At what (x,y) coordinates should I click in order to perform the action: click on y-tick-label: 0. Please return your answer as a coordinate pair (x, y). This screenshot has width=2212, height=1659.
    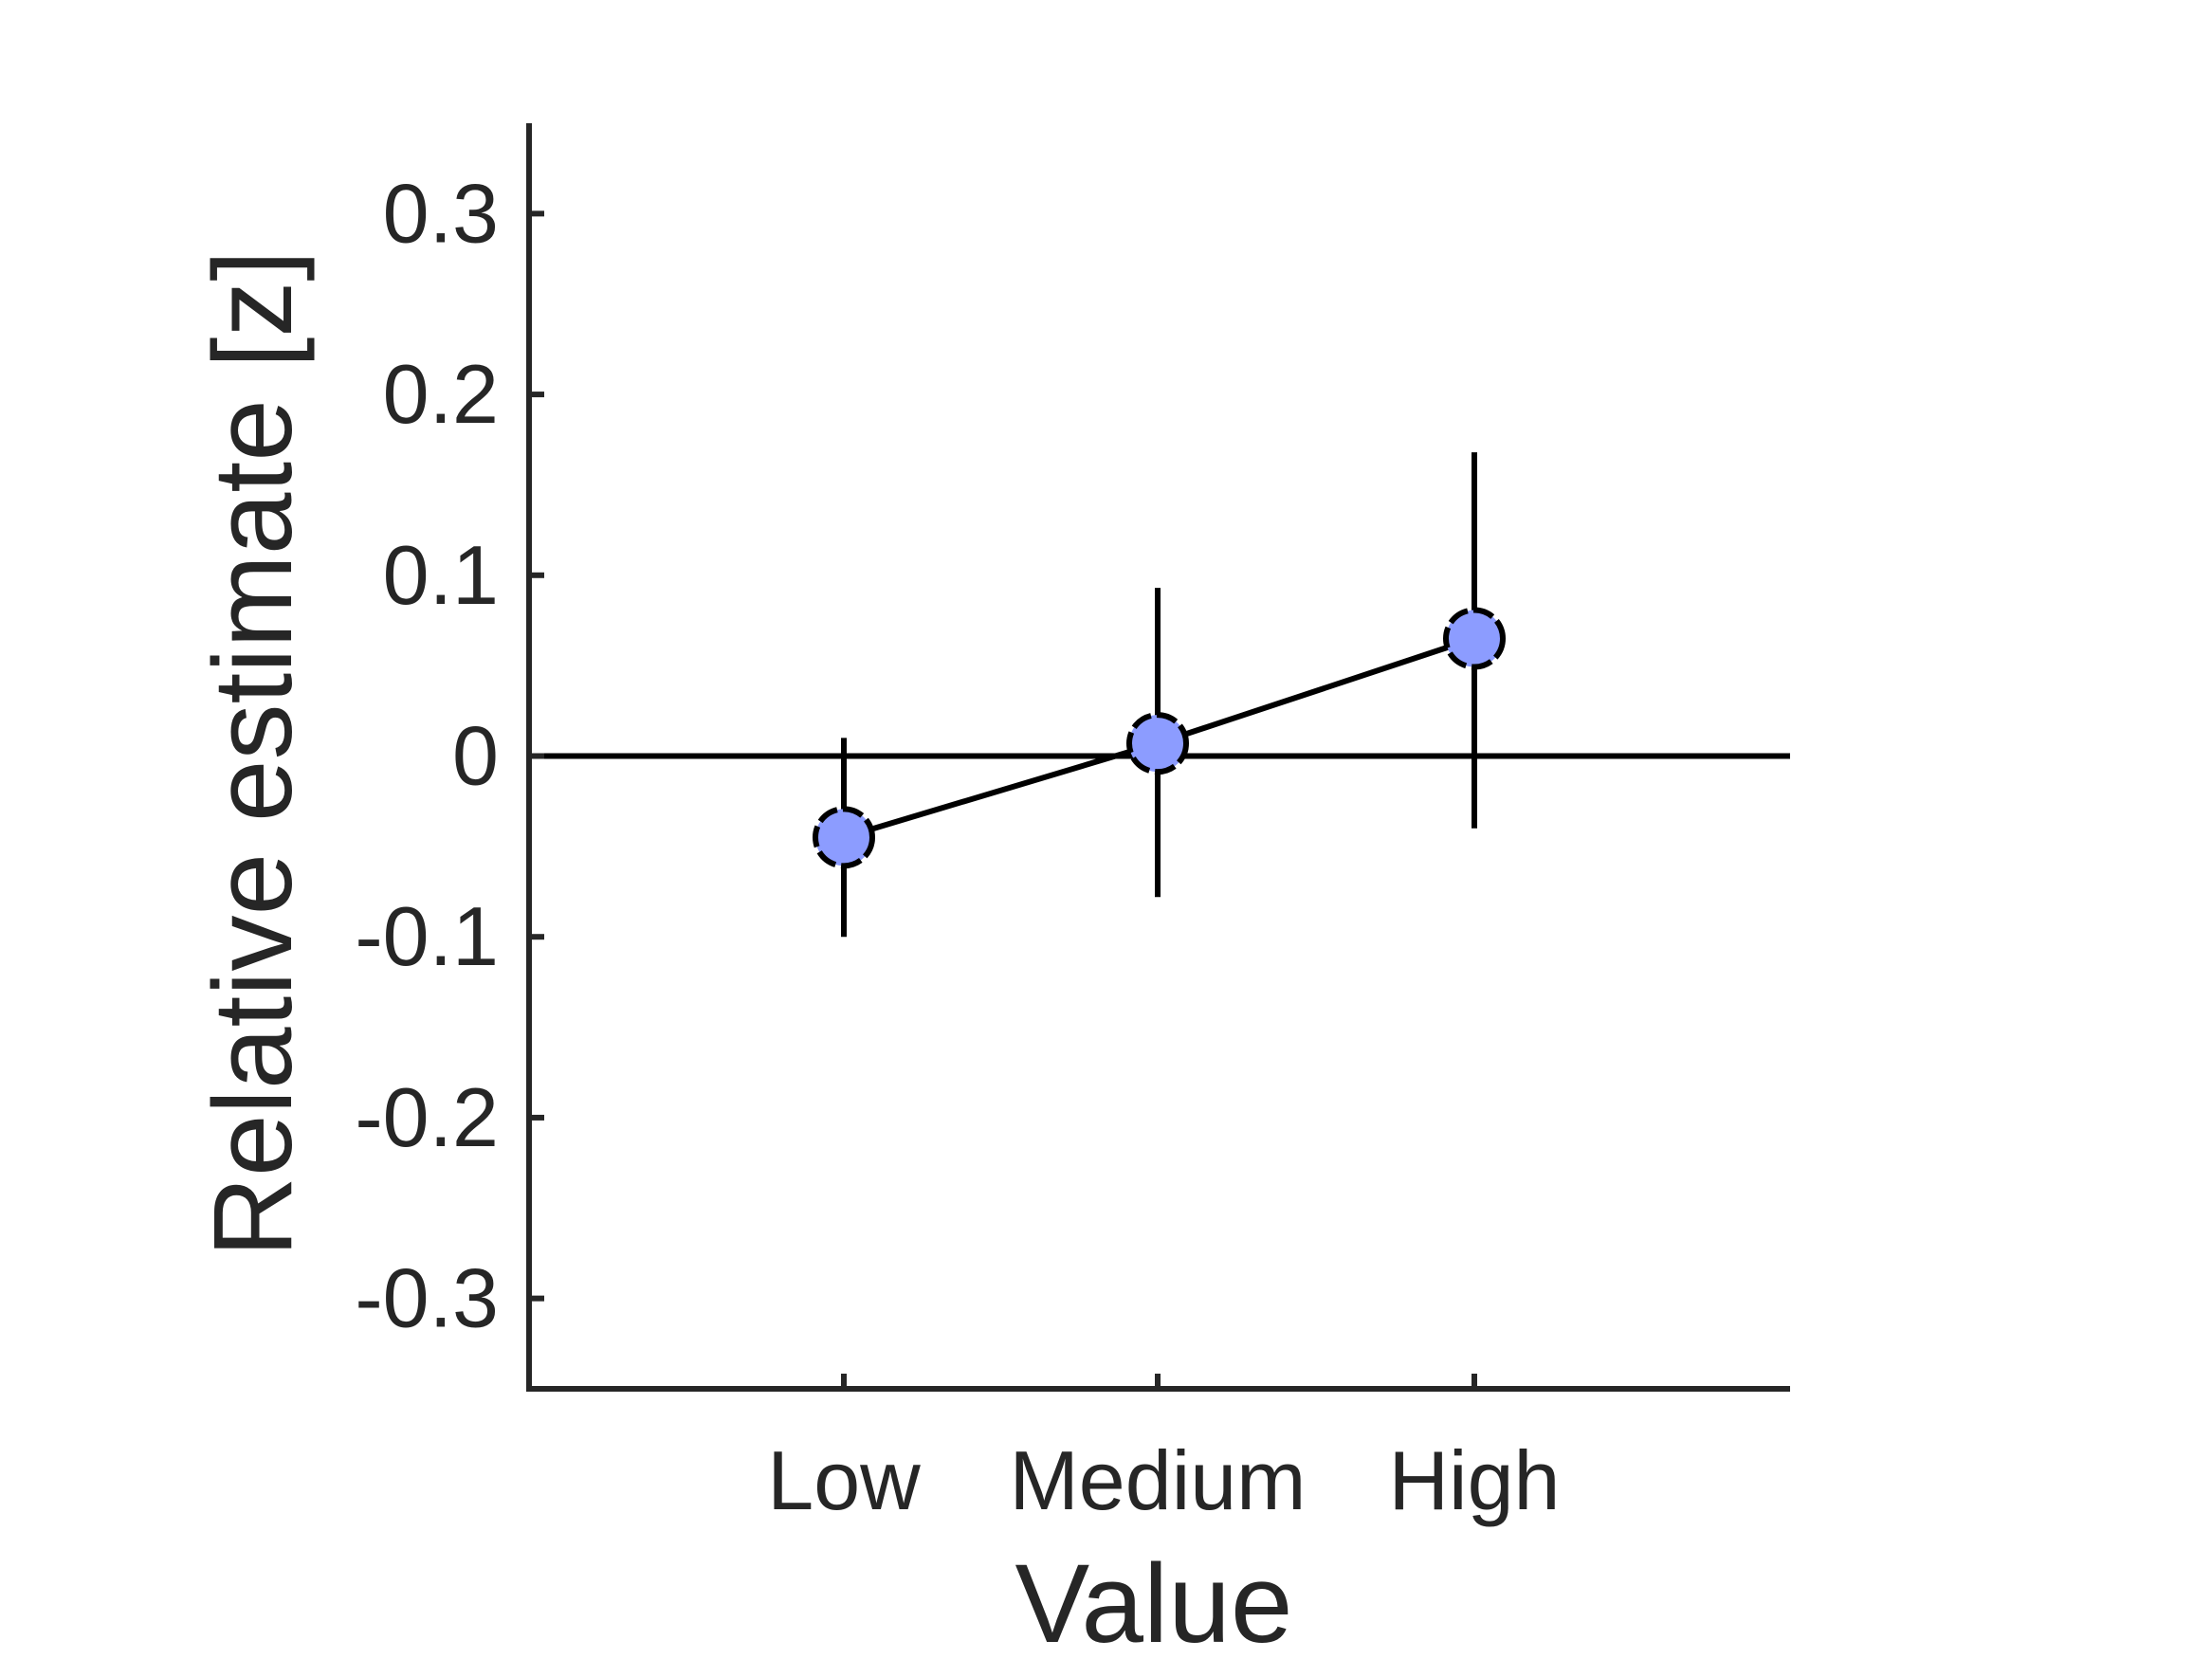
    Looking at the image, I should click on (475, 756).